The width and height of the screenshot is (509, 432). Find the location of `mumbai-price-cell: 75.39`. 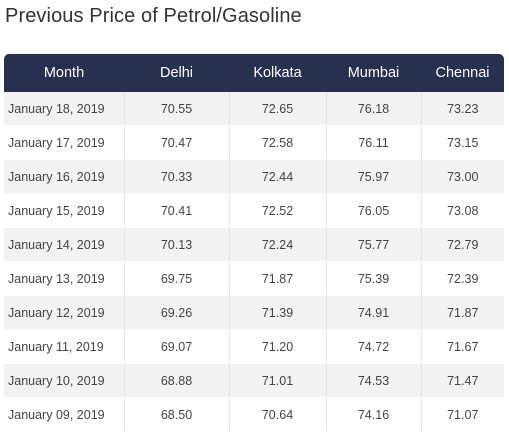

mumbai-price-cell: 75.39 is located at coordinates (374, 278).